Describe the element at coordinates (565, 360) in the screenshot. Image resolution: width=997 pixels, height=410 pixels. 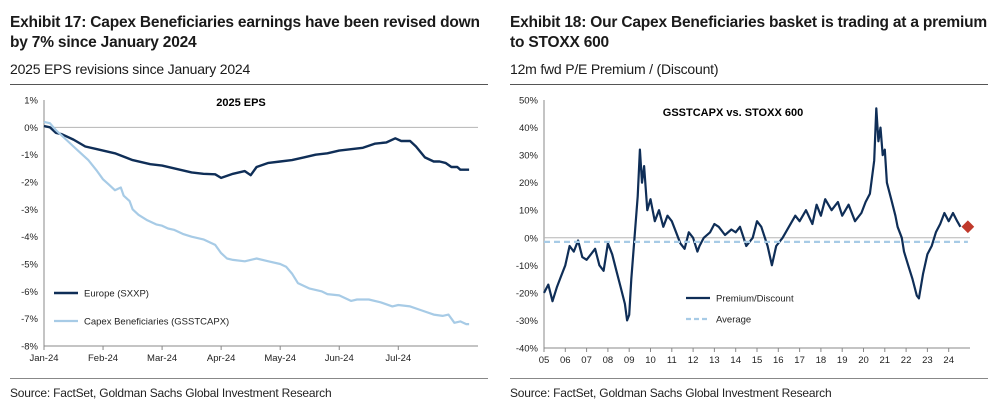
I see `x-tick-label: 06` at that location.